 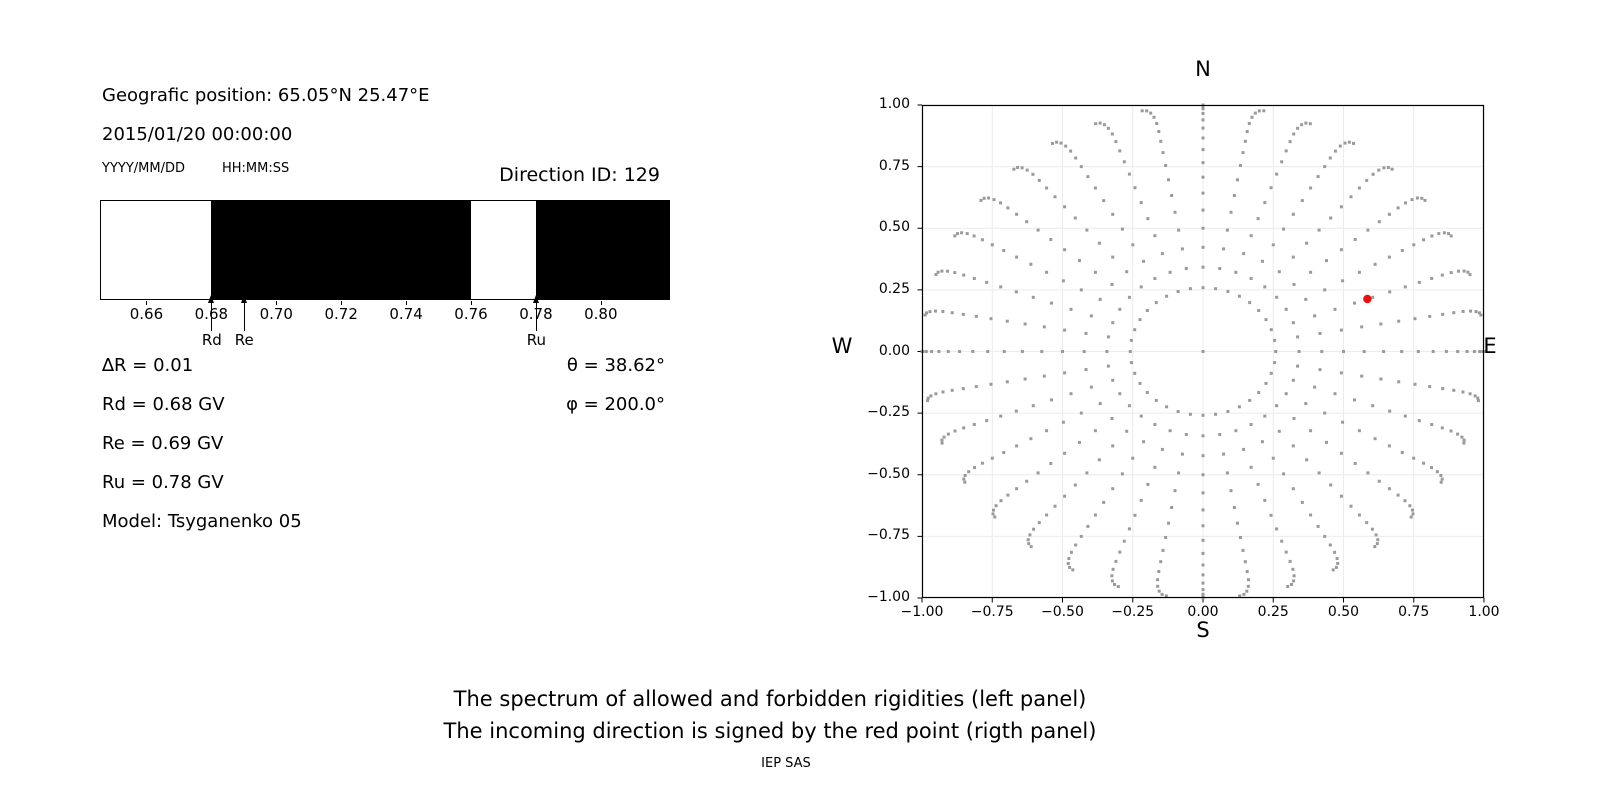 What do you see at coordinates (143, 168) in the screenshot?
I see `date-format-label: YYYY/MM/DD` at bounding box center [143, 168].